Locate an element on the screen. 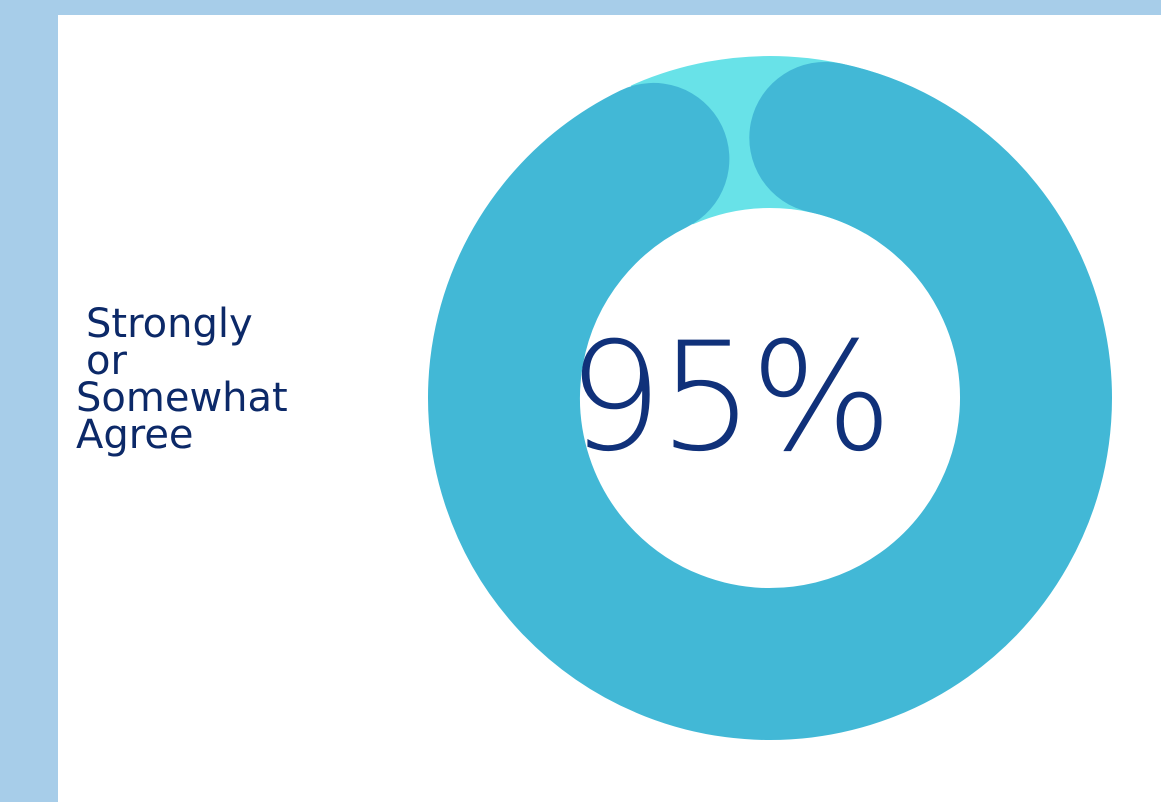 Image resolution: width=1161 pixels, height=802 pixels. series-label-line: or is located at coordinates (106, 361).